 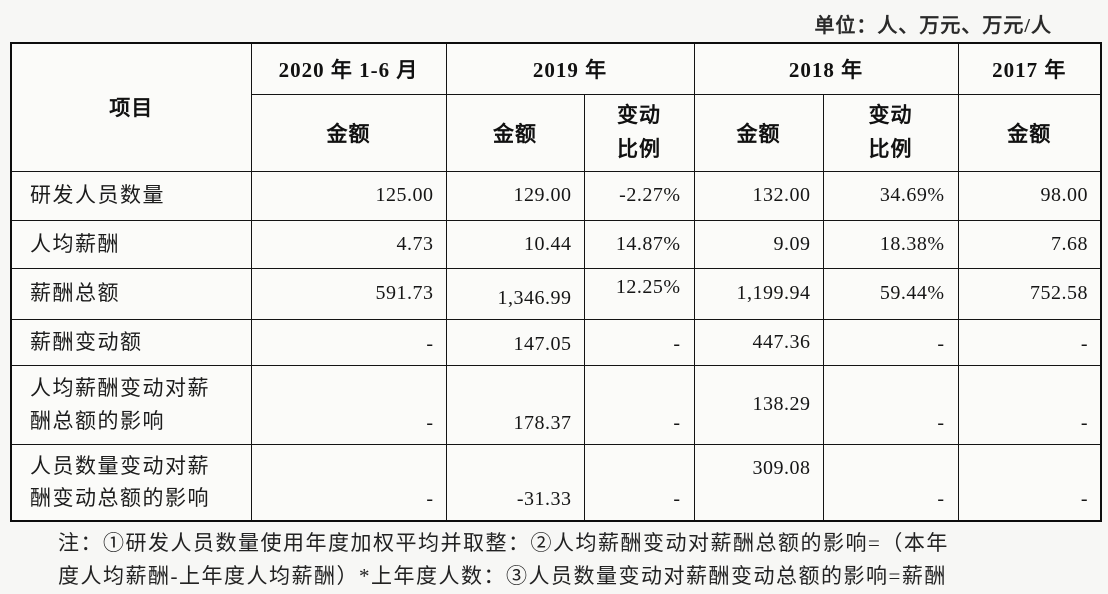 I want to click on table-row-avg-salary-impact: 人均薪酬变动对薪酬总额的影响 - 178.37 - 138.29 - -, so click(x=556, y=404).